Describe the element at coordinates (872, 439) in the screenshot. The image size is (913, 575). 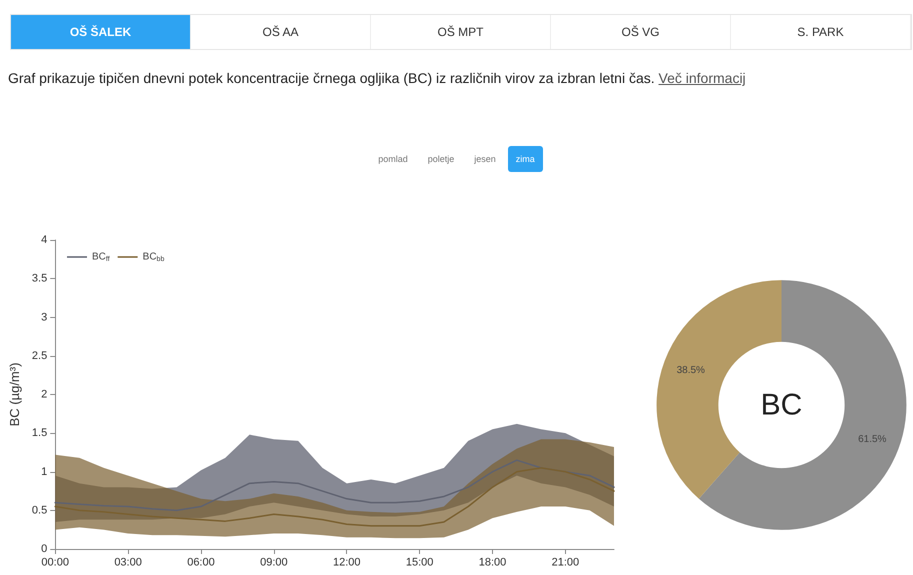
I see `data-label: 61.5%` at that location.